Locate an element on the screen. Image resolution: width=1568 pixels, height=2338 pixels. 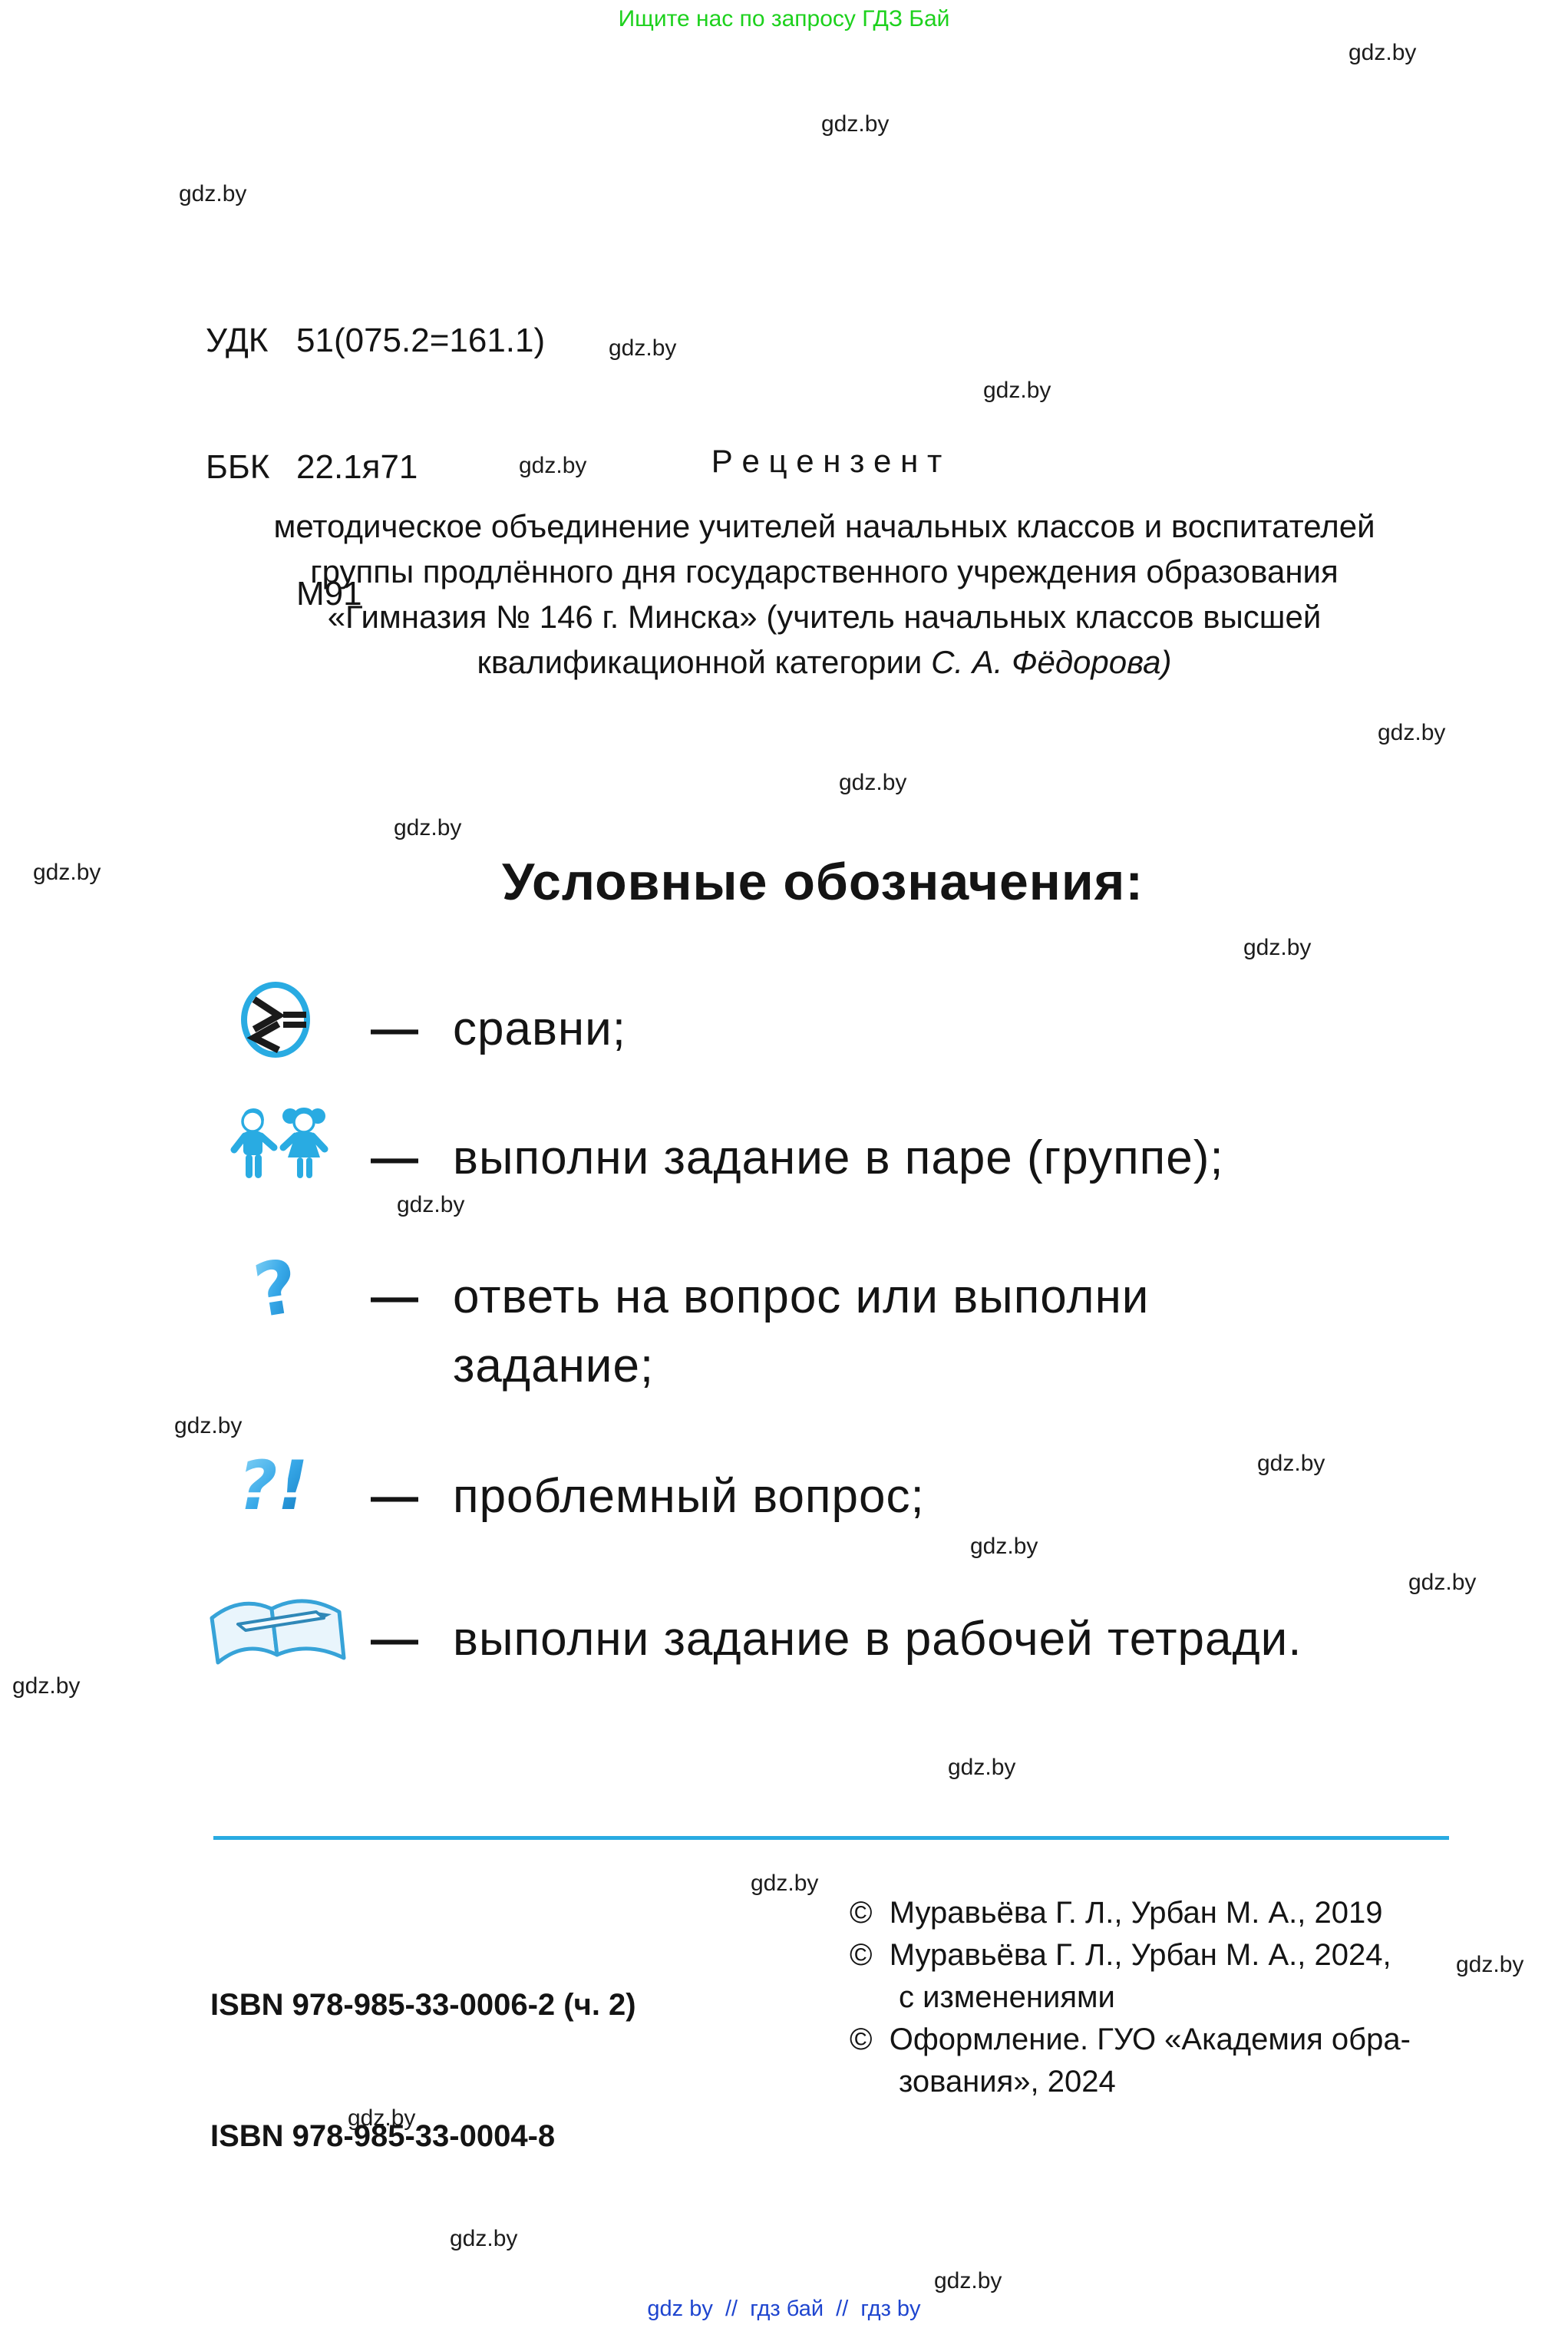
legend-item: — выполни задание в паре (группе); is located at coordinates (797, 1159).